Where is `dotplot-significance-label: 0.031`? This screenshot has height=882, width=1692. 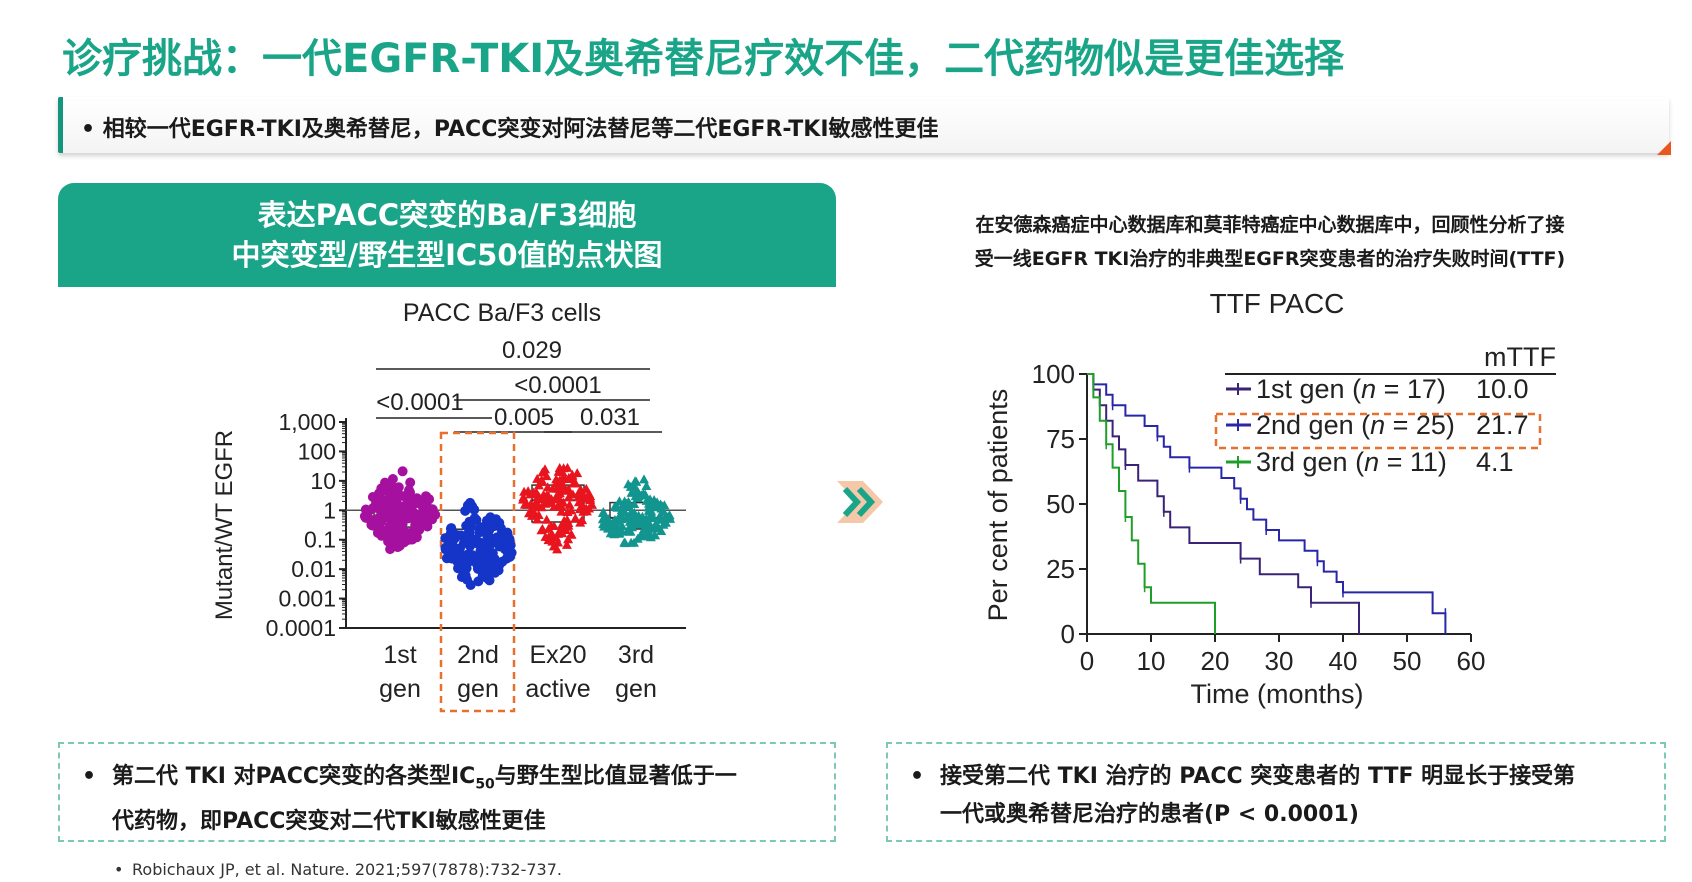 dotplot-significance-label: 0.031 is located at coordinates (610, 417).